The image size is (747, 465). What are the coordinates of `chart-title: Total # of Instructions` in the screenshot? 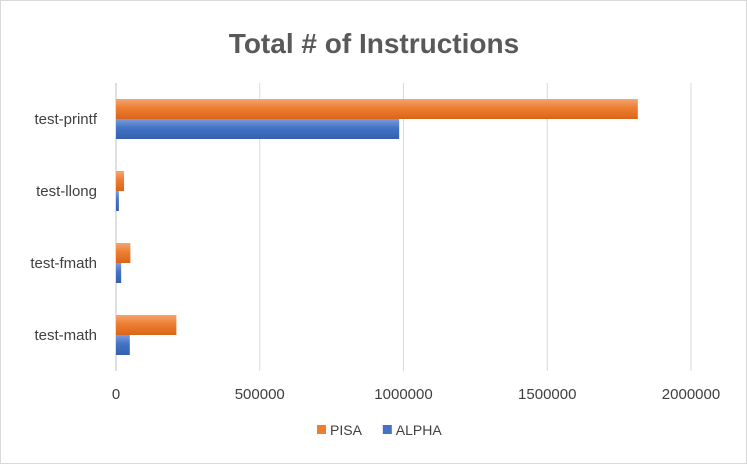 It's located at (374, 43).